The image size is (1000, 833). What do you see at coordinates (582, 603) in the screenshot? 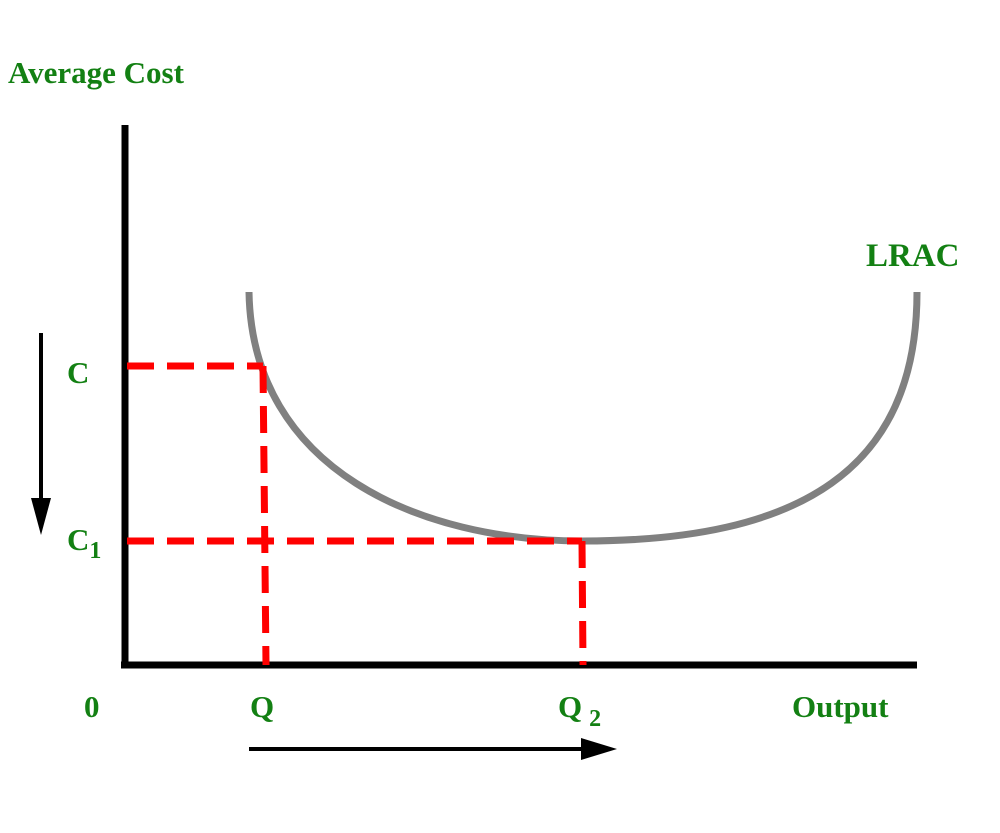
I see `guide-q2-vertical` at bounding box center [582, 603].